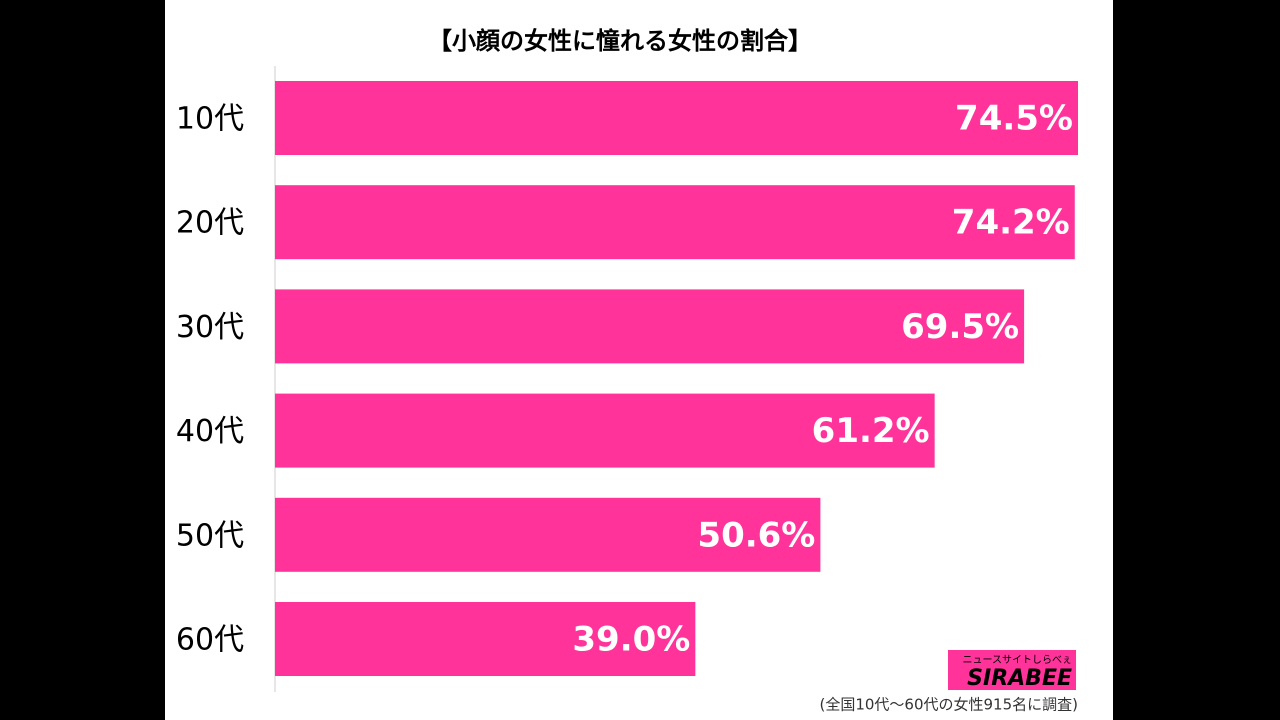 The image size is (1280, 720). Describe the element at coordinates (1014, 119) in the screenshot. I see `value-label: 74.5%` at that location.